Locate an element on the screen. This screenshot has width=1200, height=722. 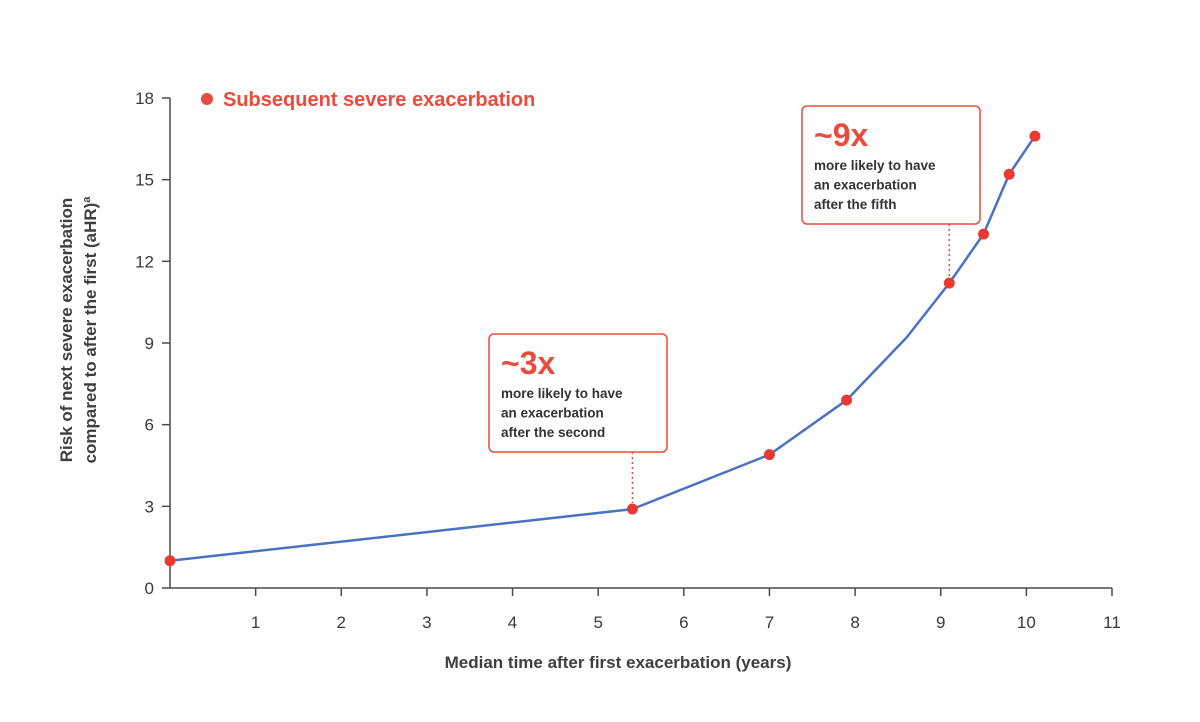
x-tick-label: 11 is located at coordinates (1112, 622).